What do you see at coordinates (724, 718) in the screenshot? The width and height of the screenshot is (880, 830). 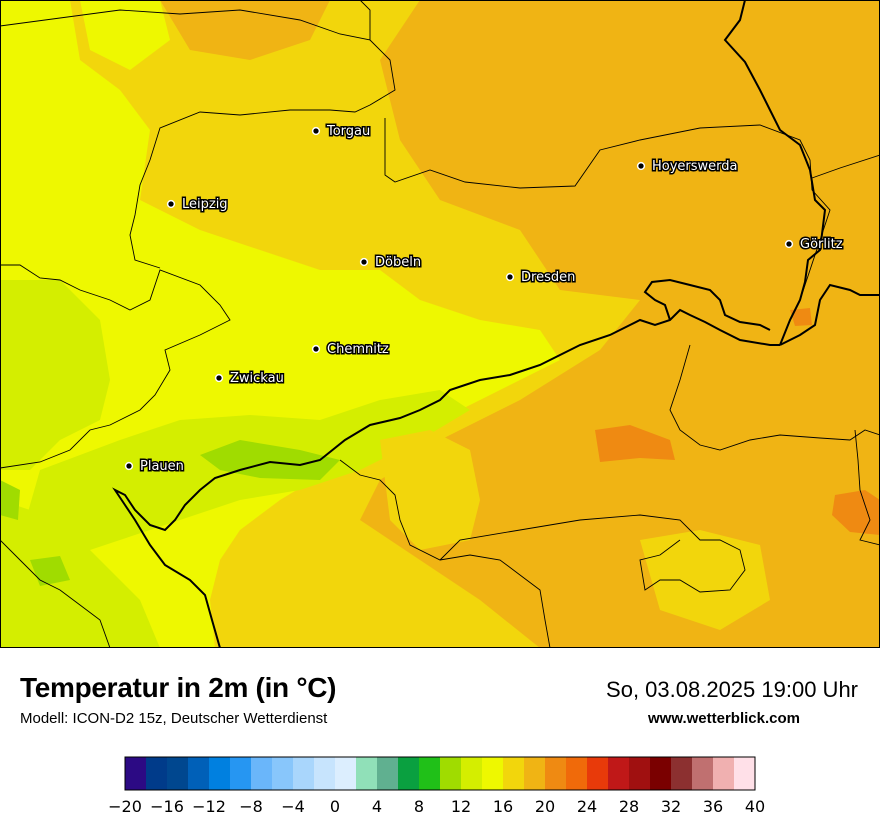 I see `website-link: www.wetterblick.com` at bounding box center [724, 718].